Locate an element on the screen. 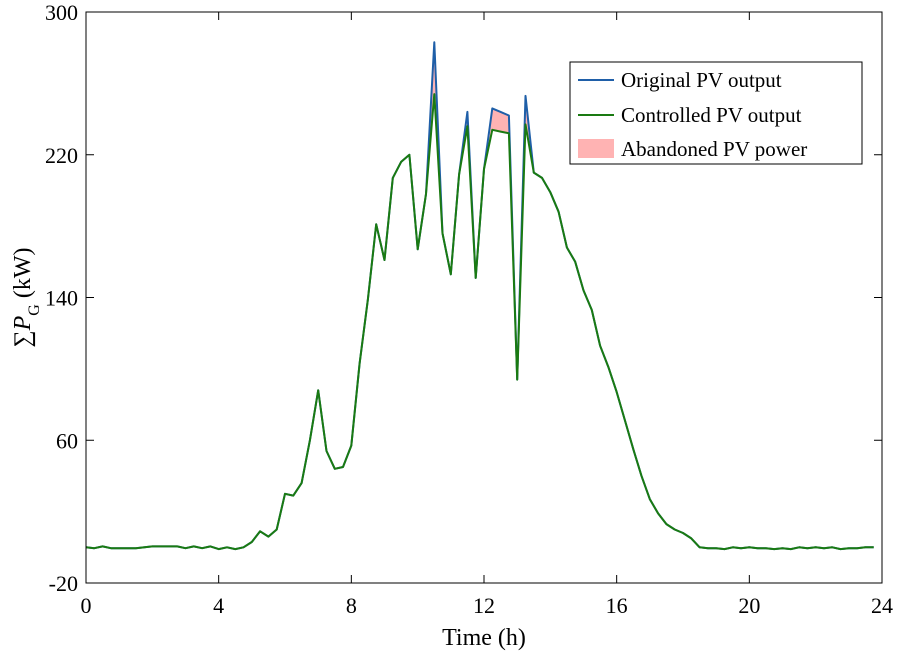  y-axis-sigma: ∑ is located at coordinates (23, 338).